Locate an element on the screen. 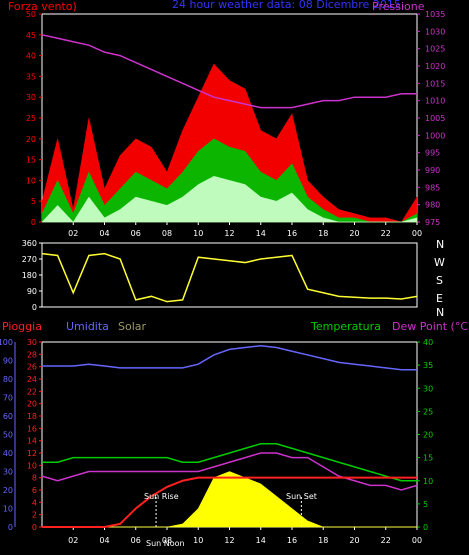  rain-y-tick-label: 14 is located at coordinates (32, 441).